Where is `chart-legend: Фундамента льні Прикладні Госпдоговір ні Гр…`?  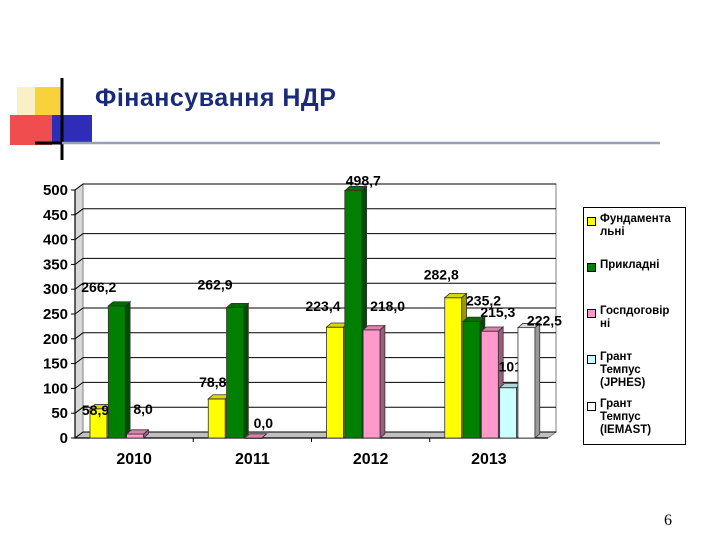
chart-legend: Фундамента льні Прикладні Госпдоговір ні Гр… is located at coordinates (634, 326).